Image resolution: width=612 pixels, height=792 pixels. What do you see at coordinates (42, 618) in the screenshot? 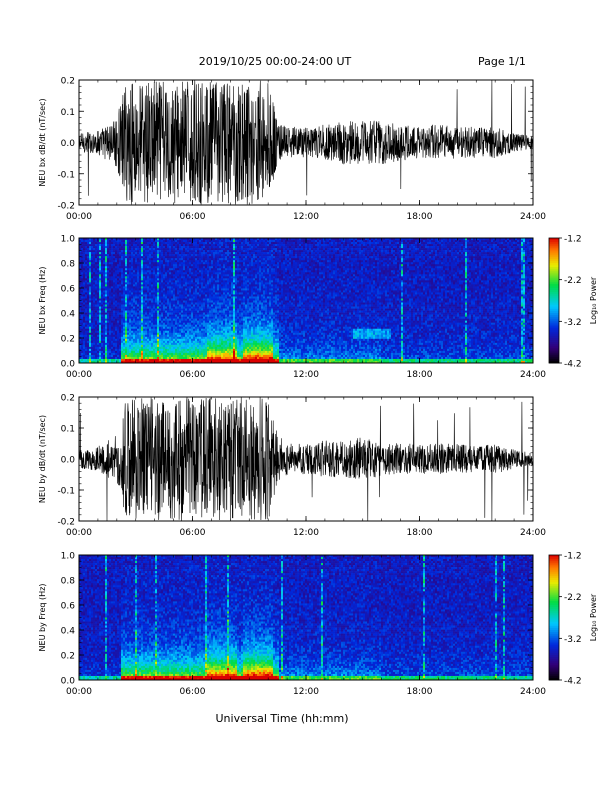
I see `y-axis-label: NEU by Freq (Hz)` at bounding box center [42, 618].